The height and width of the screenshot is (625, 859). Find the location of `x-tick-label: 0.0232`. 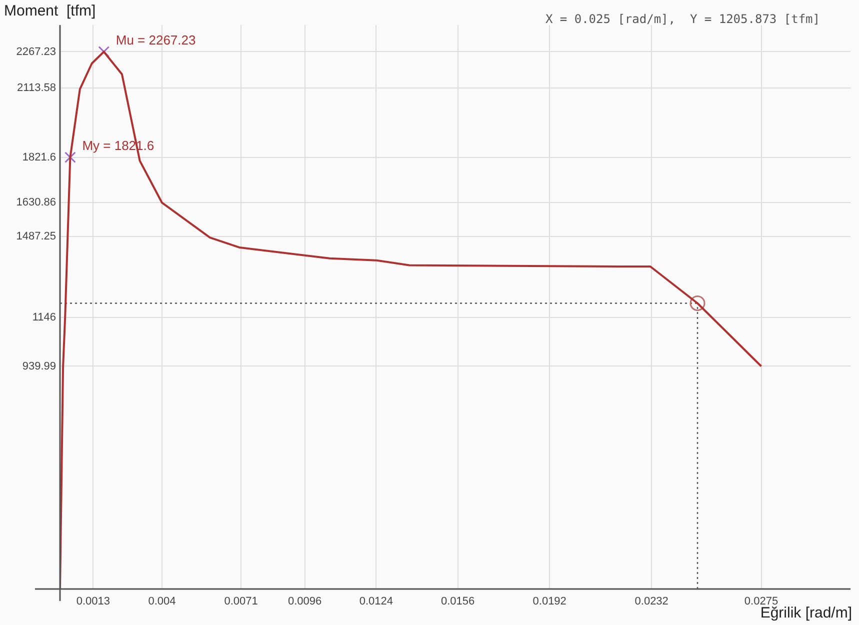

x-tick-label: 0.0232 is located at coordinates (651, 602).